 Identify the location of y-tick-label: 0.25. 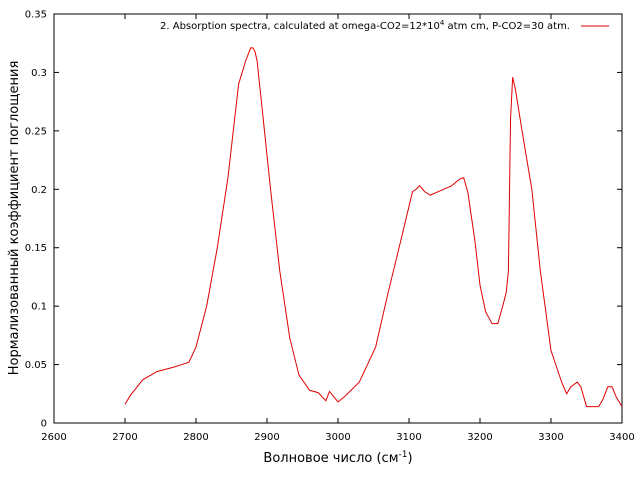
(36, 131).